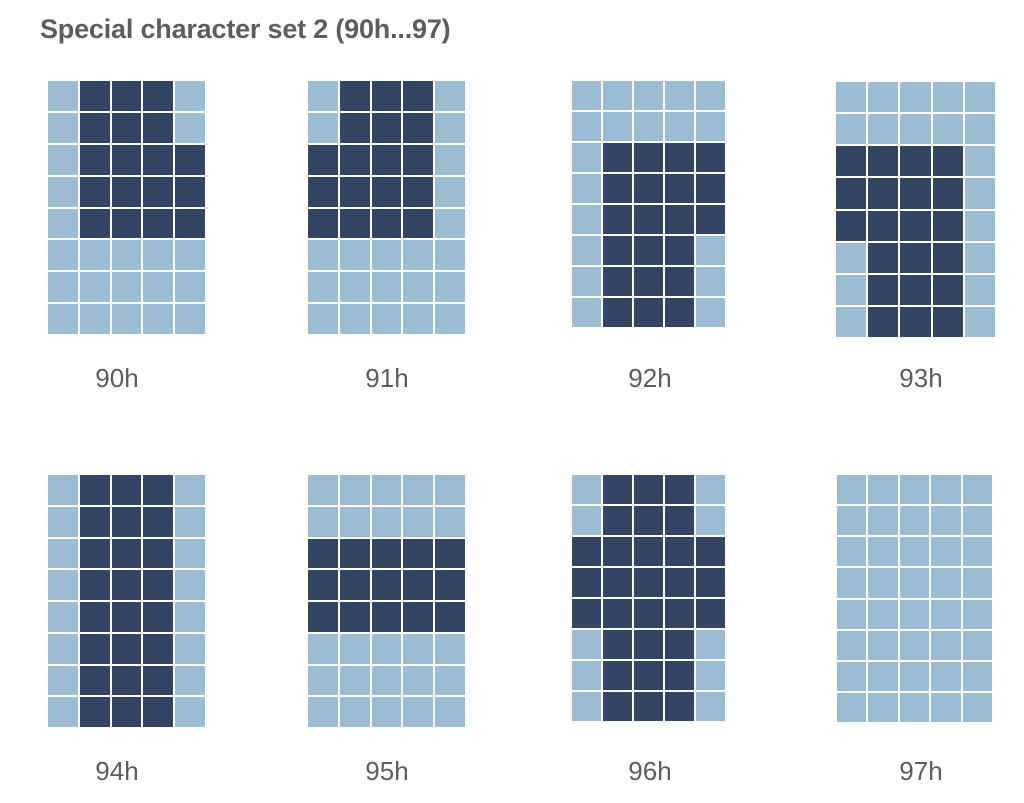  Describe the element at coordinates (387, 771) in the screenshot. I see `char-label: 95h` at that location.